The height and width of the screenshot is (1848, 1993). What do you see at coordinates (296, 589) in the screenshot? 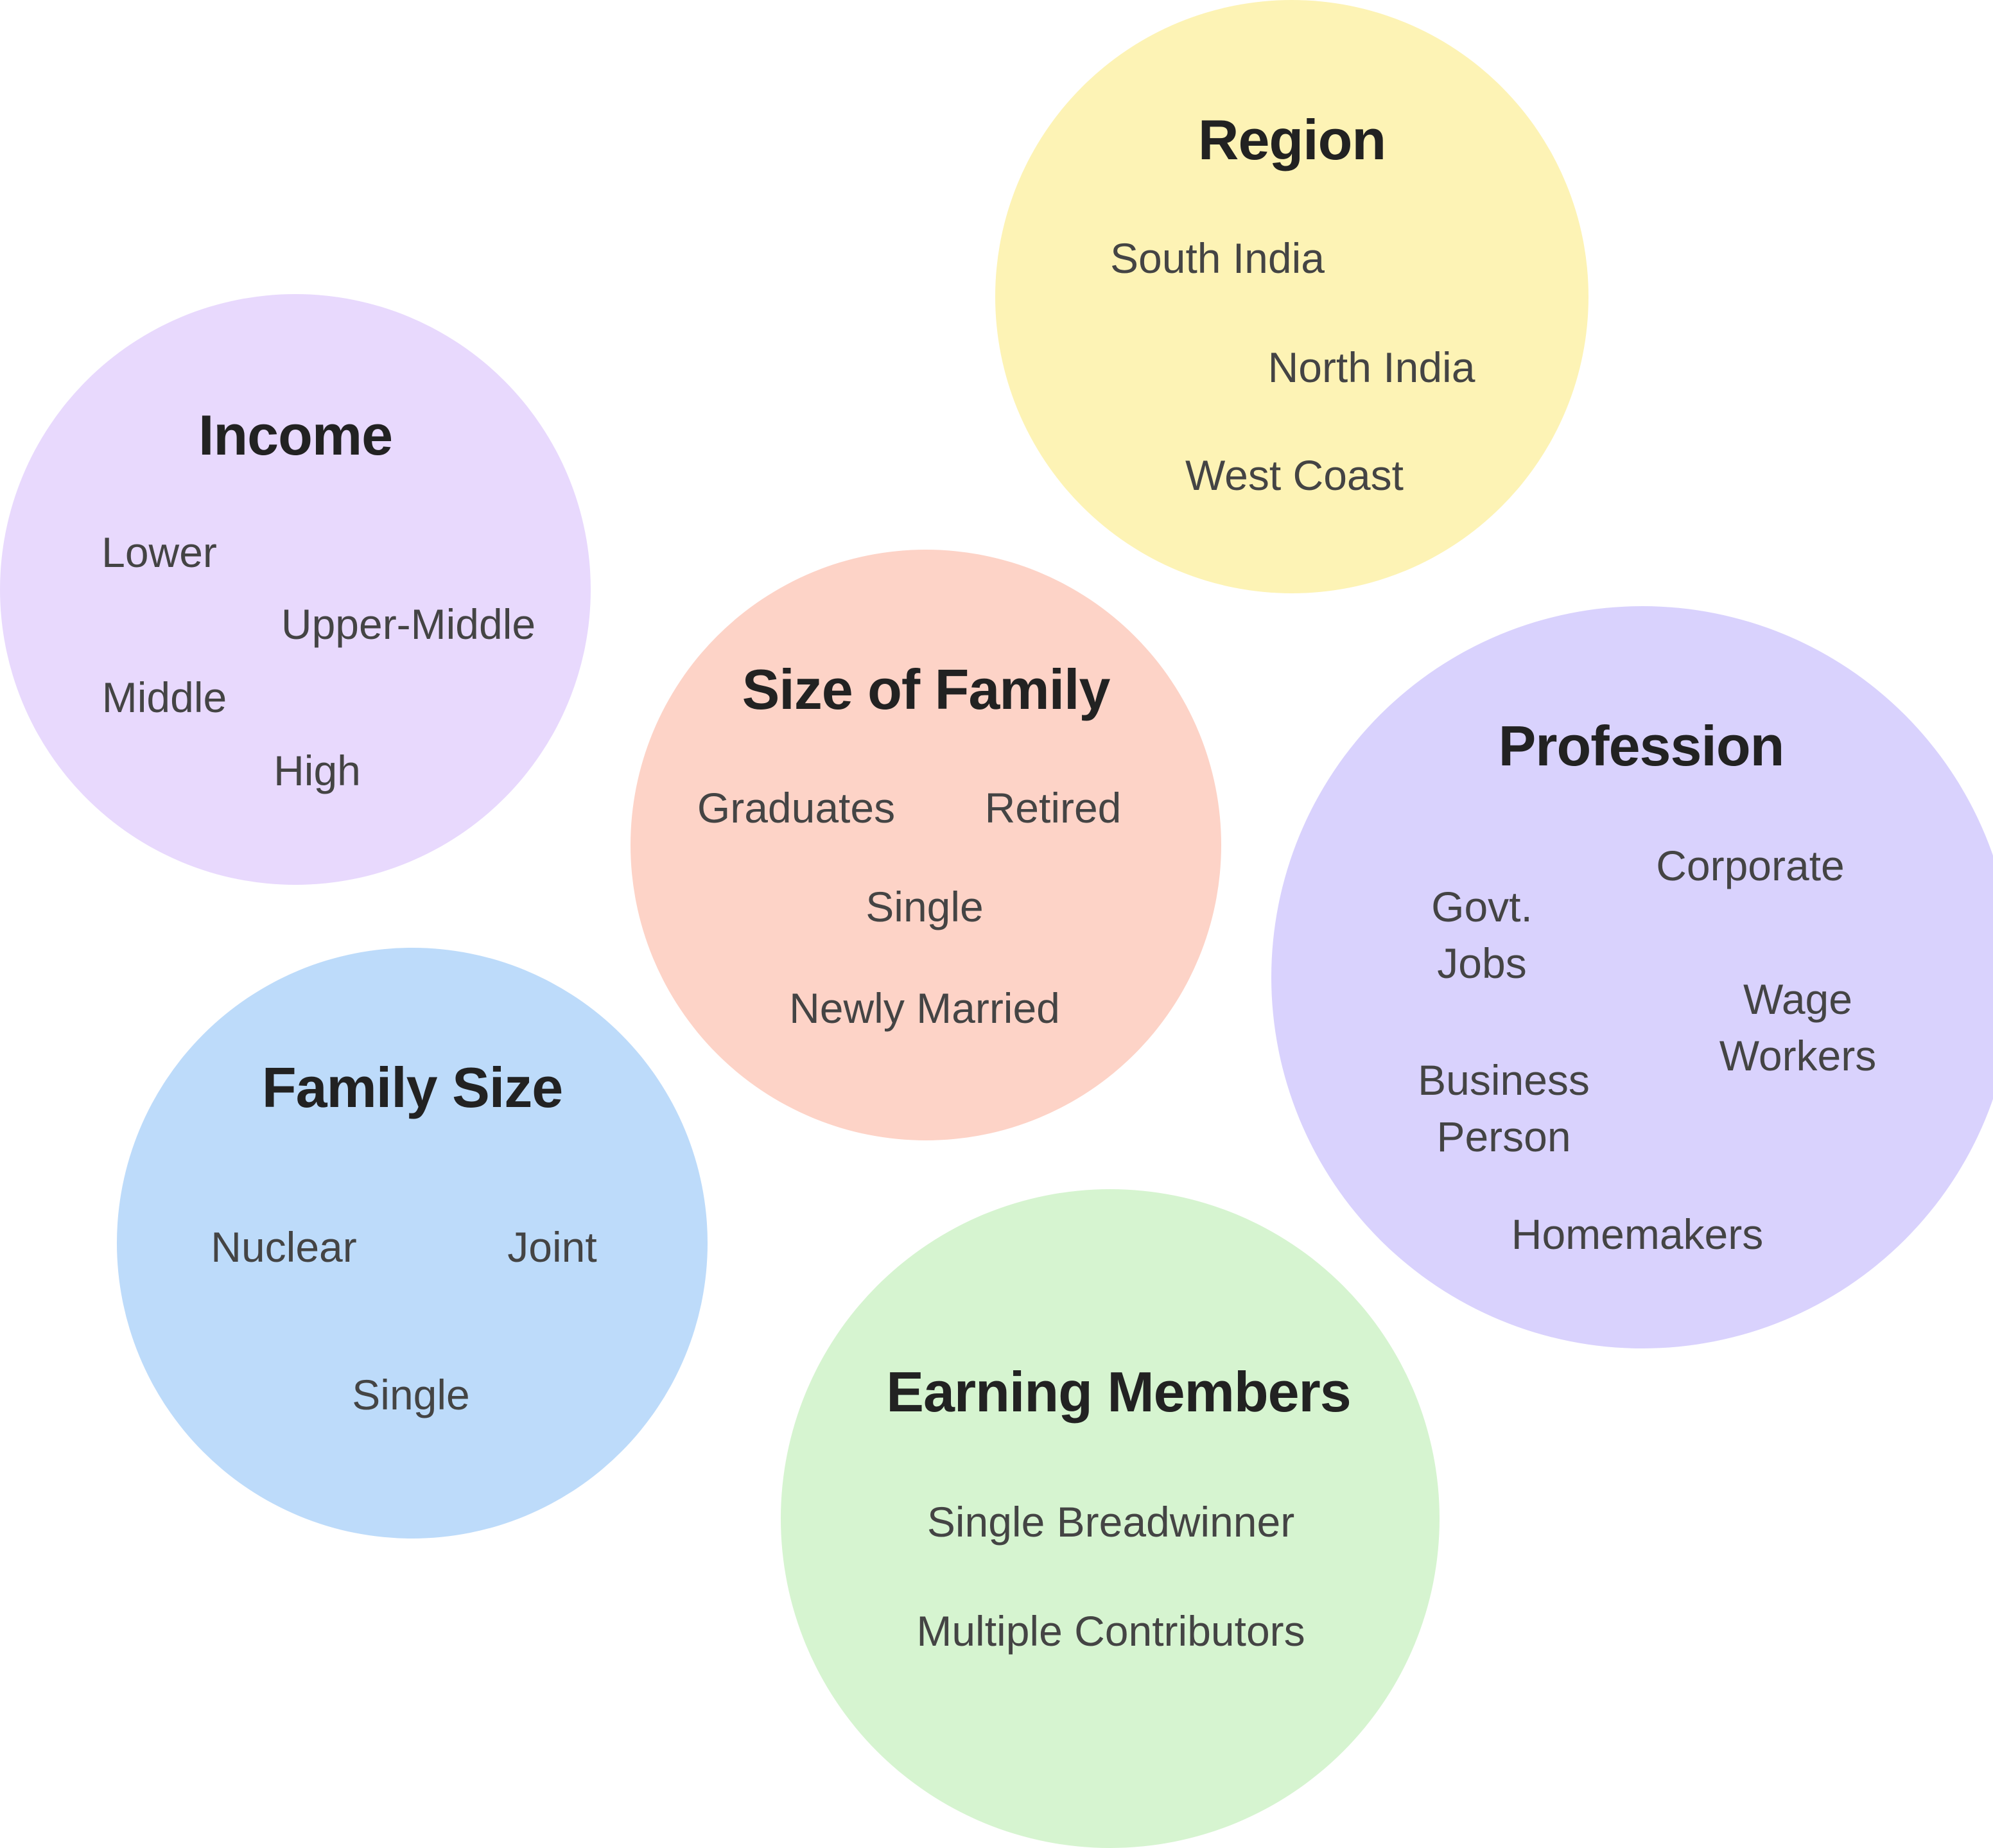
I see `income-circle` at bounding box center [296, 589].